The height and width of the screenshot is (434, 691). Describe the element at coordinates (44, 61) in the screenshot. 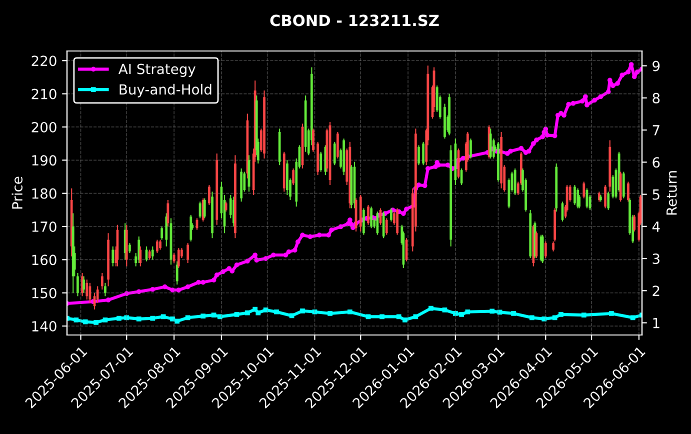

I see `y-tick-label: 220` at that location.